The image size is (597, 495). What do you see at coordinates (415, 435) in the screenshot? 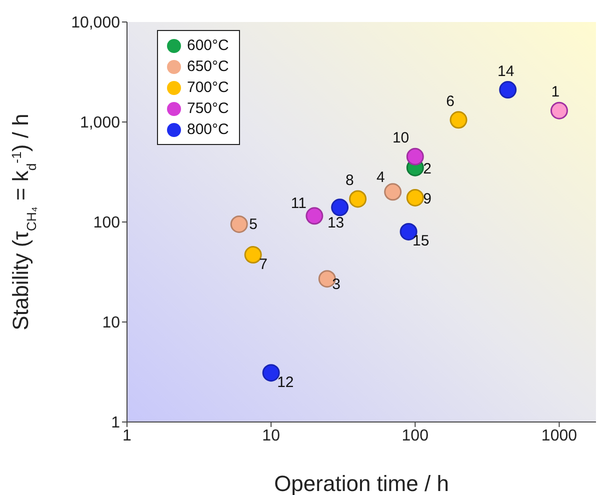
I see `x-tick-label: 100` at bounding box center [415, 435].